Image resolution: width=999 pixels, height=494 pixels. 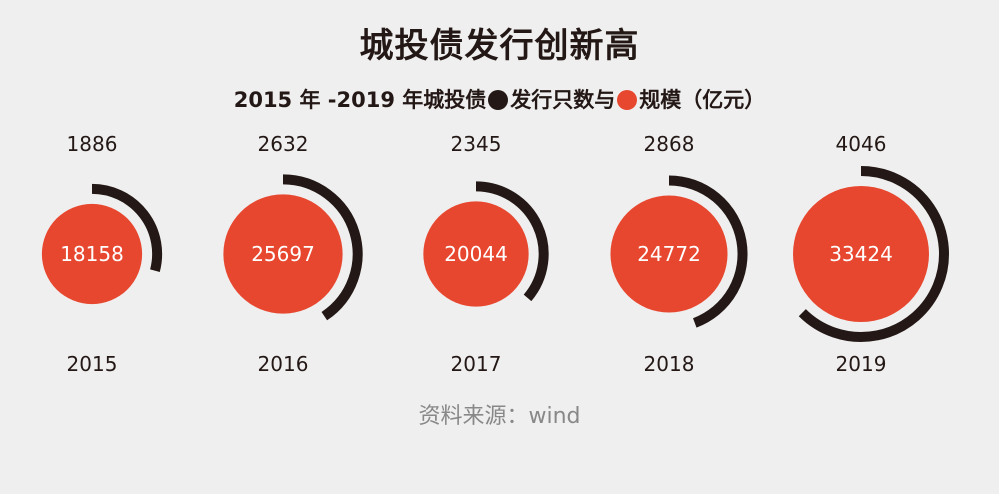 I want to click on size-bubble-2017, so click(x=476, y=254).